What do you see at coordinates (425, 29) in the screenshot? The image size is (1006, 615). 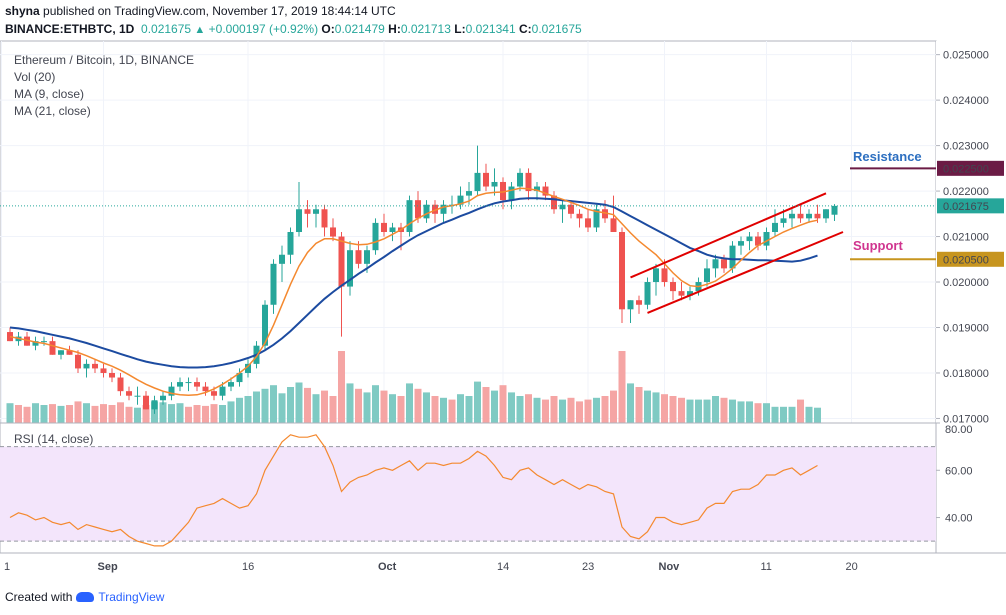 I see `high-value: 0.021713` at bounding box center [425, 29].